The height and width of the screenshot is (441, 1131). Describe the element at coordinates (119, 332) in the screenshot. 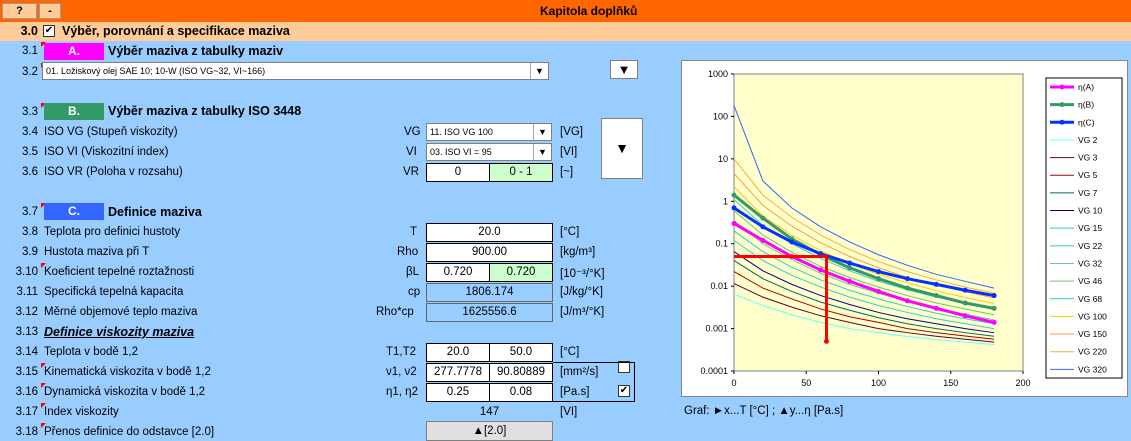

I see `viscosity-definition-heading: Definice viskozity maziva` at that location.